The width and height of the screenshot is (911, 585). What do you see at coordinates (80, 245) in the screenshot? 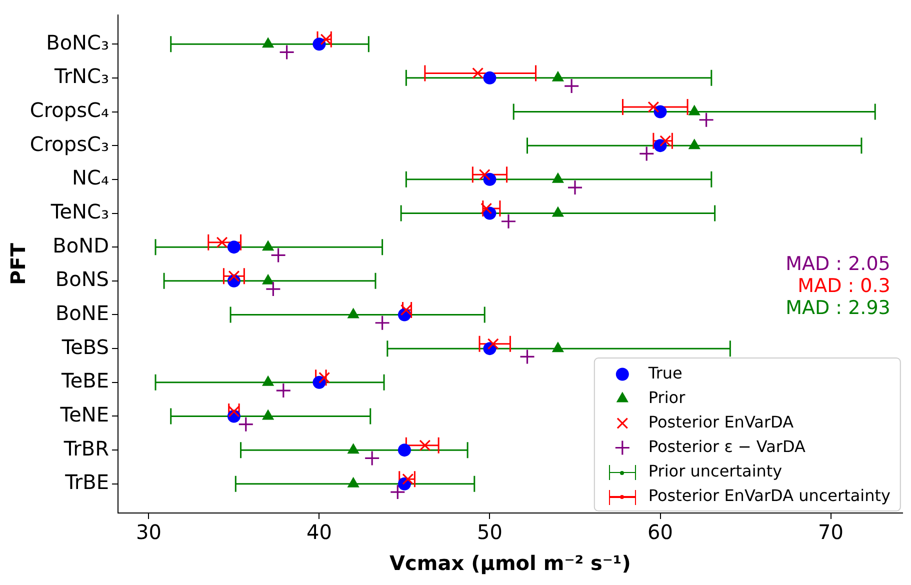
I see `y-tick-label: BoND` at bounding box center [80, 245].